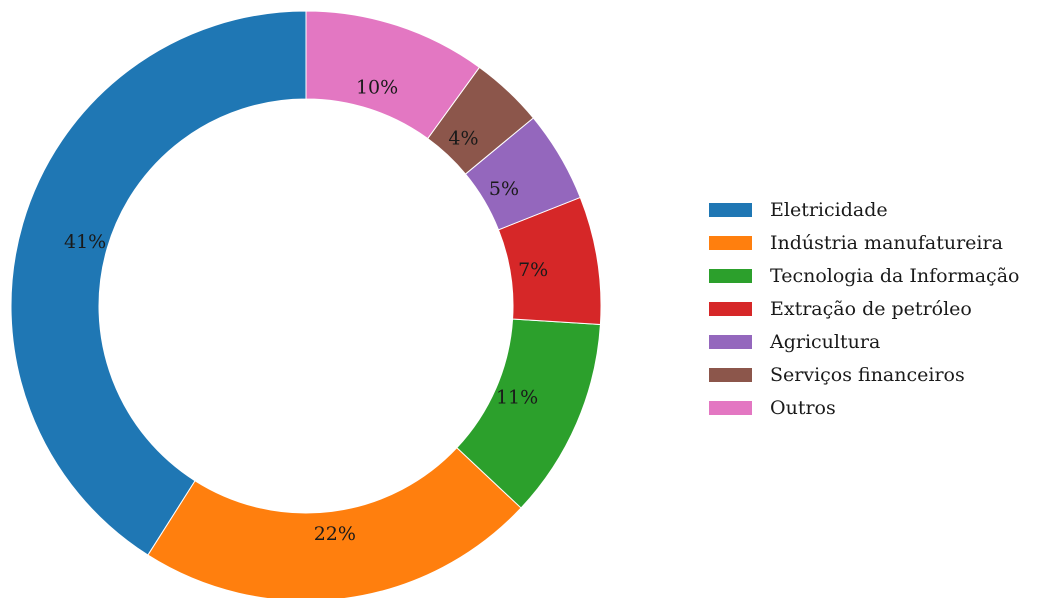 This screenshot has width=1052, height=598. Describe the element at coordinates (886, 243) in the screenshot. I see `legend-label-industria-manufatureira: Indústria manufatureira` at that location.